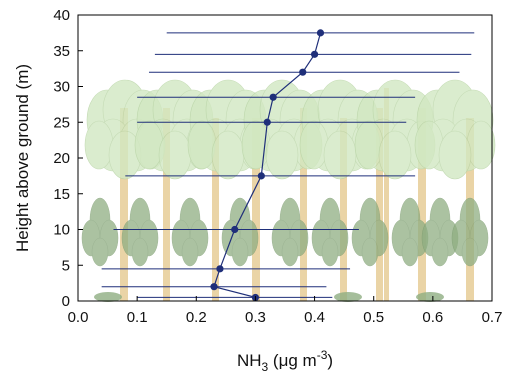  Describe the element at coordinates (265, 367) in the screenshot. I see `x-axis-title-sub: 3` at that location.